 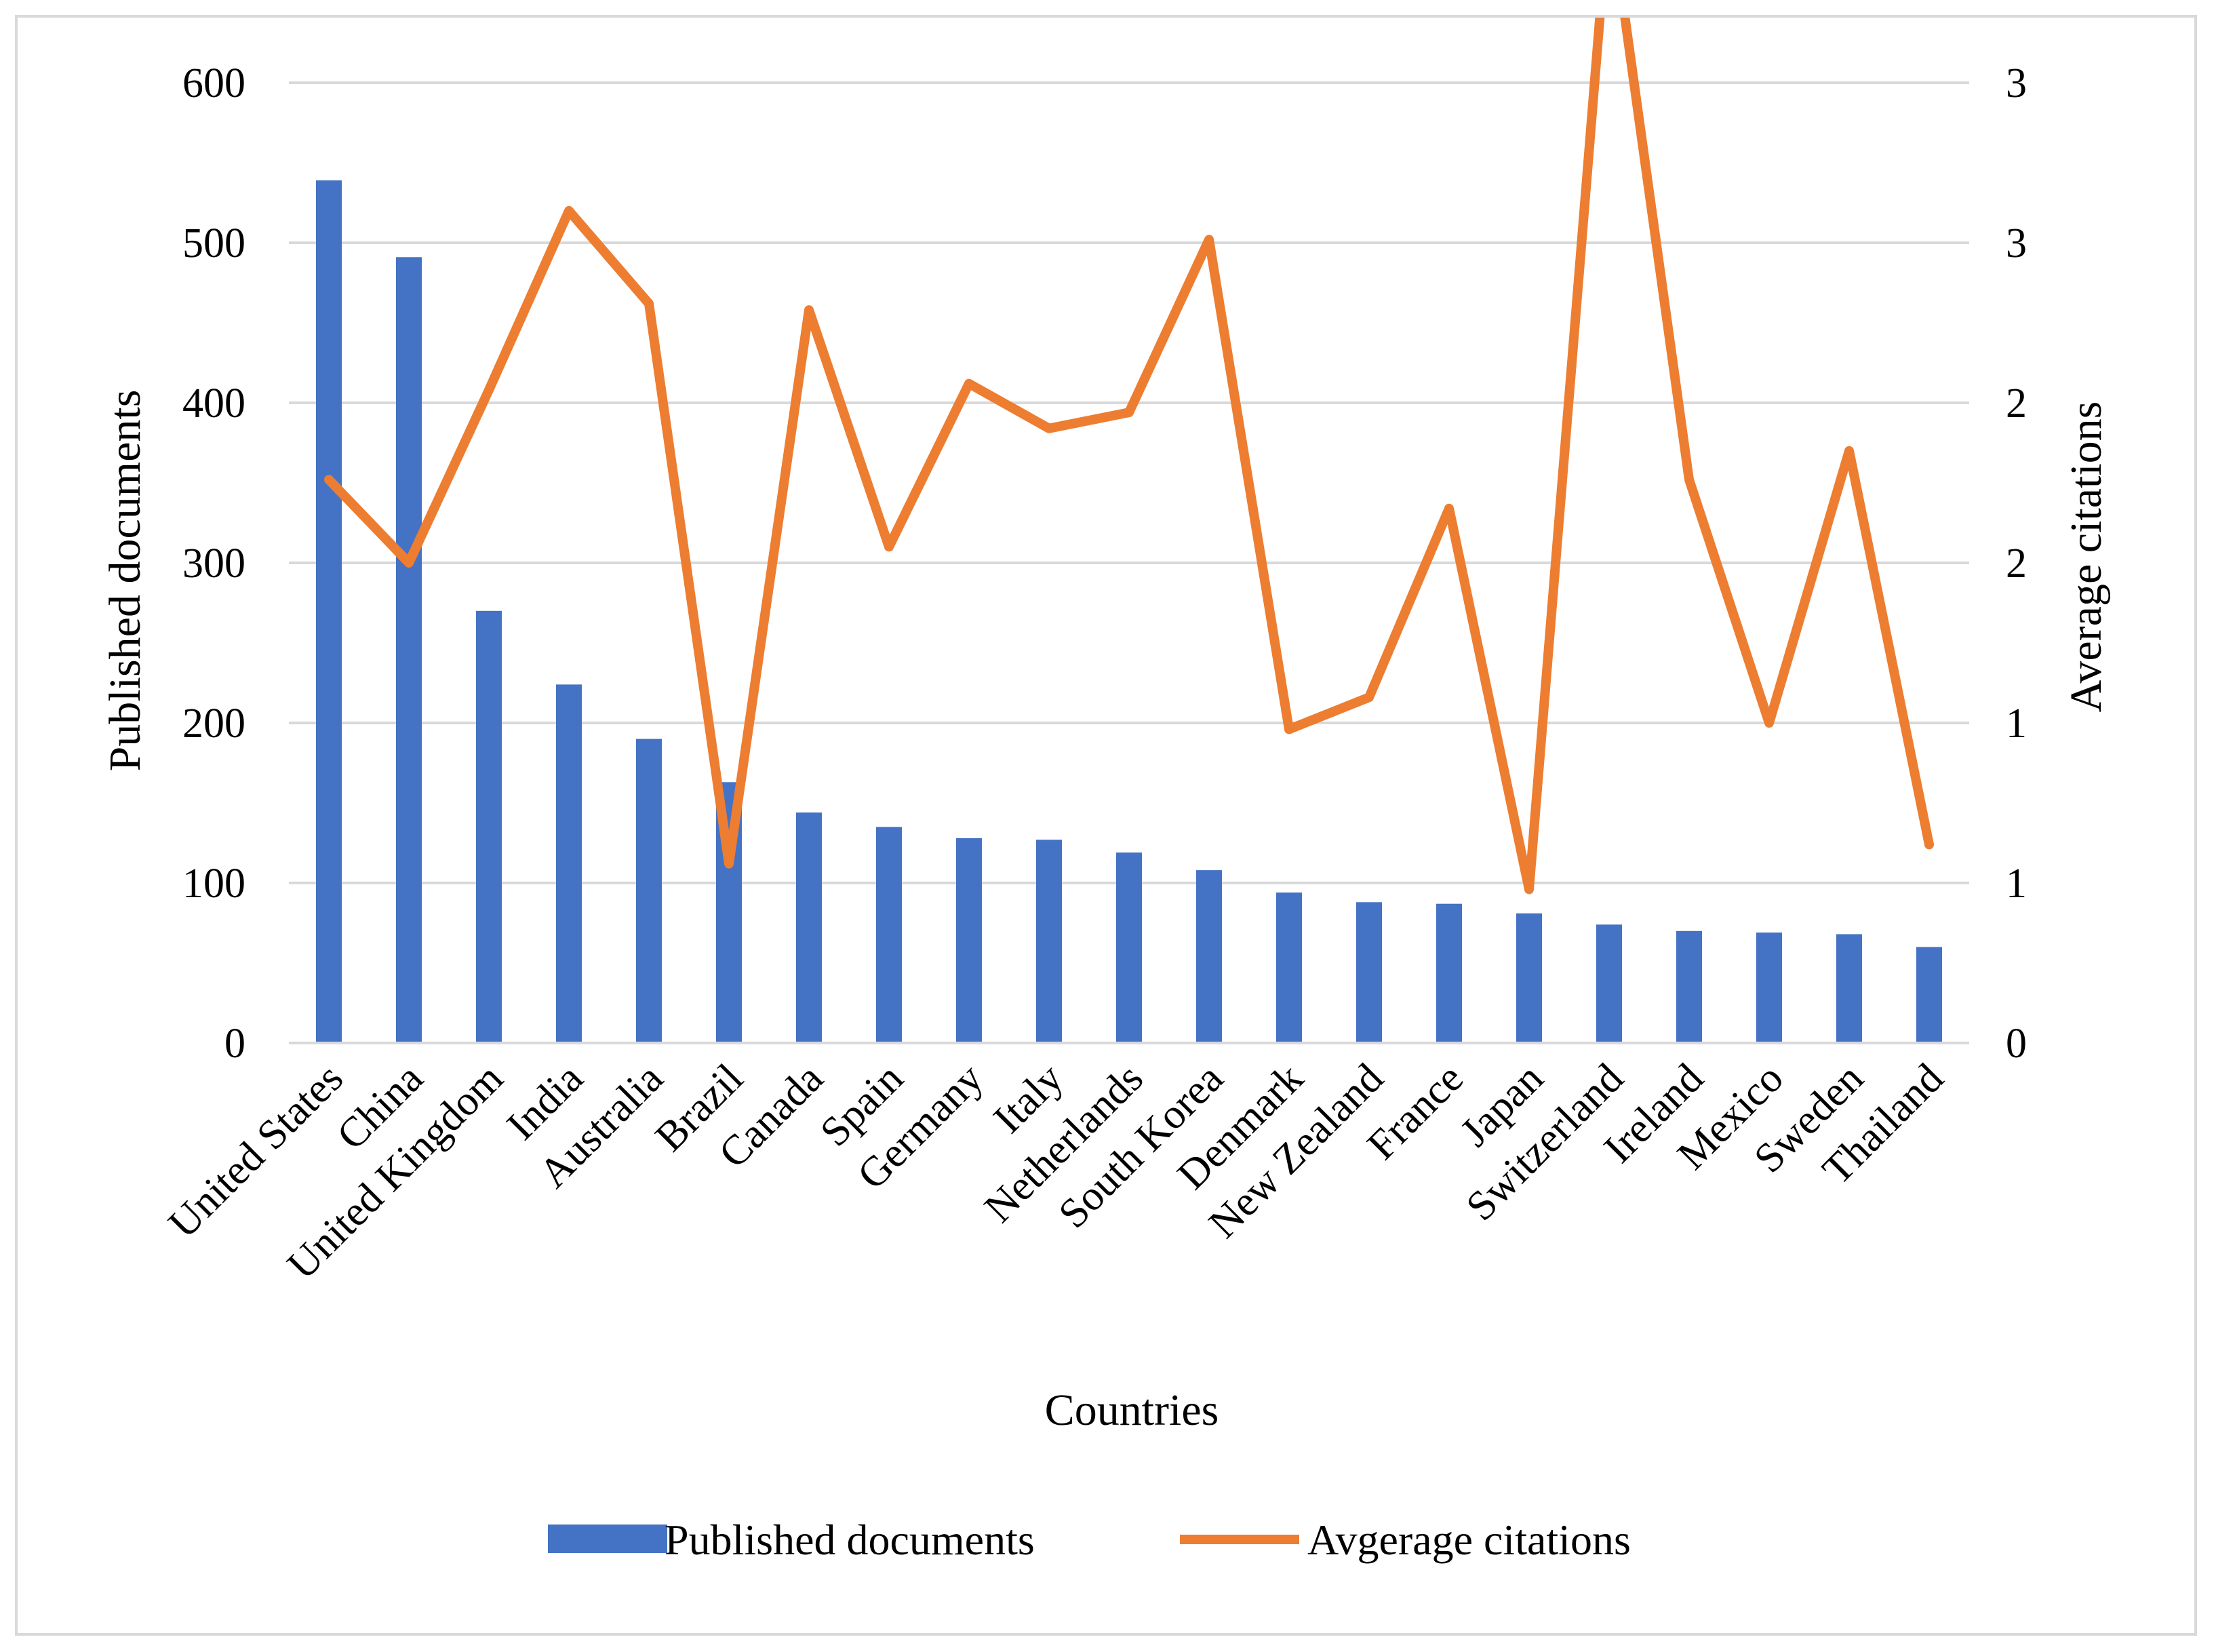 What do you see at coordinates (2086, 557) in the screenshot?
I see `right-axis-title: Average citations` at bounding box center [2086, 557].